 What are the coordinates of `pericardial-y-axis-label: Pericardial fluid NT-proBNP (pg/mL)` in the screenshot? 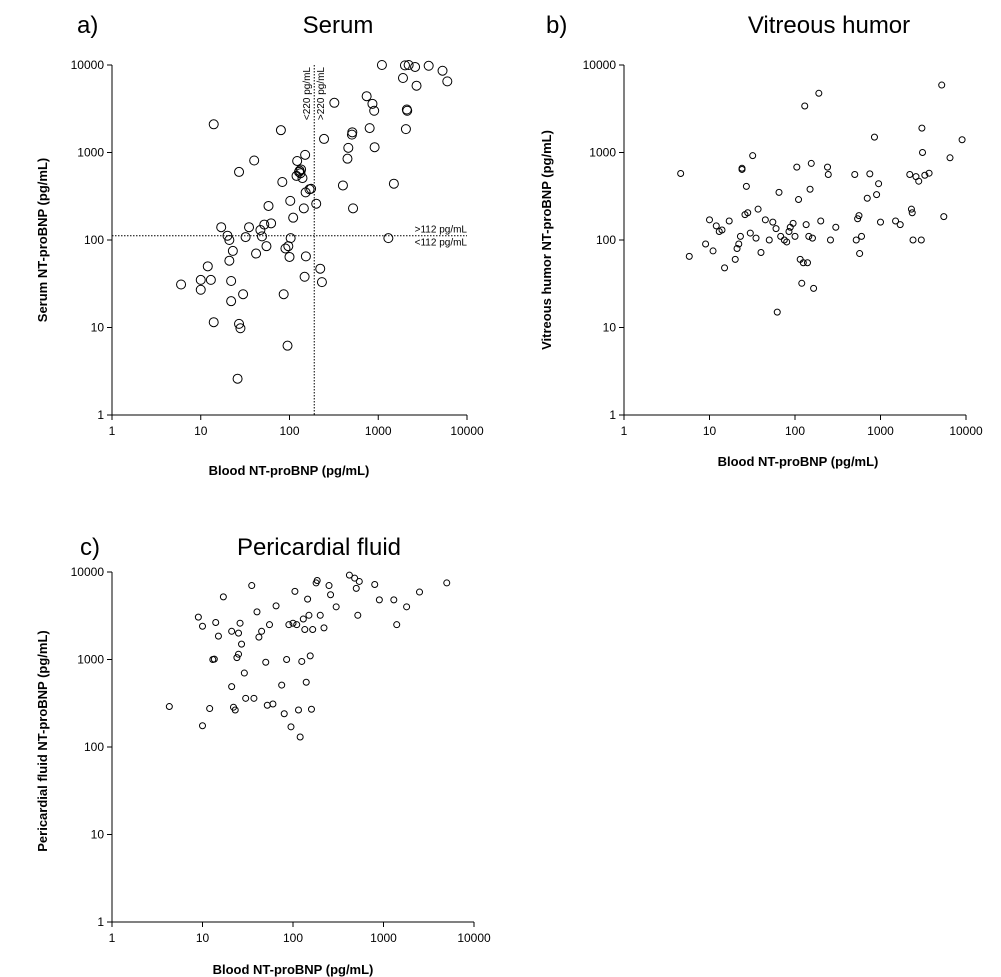 It's located at (42, 741).